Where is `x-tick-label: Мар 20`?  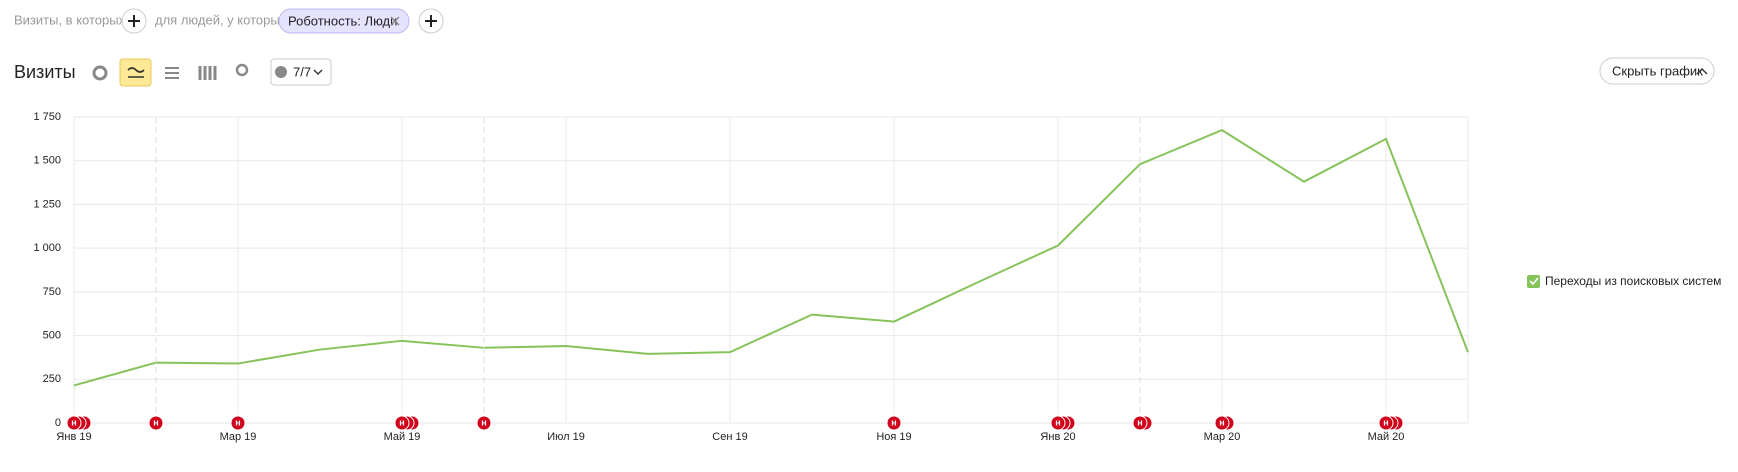 x-tick-label: Мар 20 is located at coordinates (1222, 437).